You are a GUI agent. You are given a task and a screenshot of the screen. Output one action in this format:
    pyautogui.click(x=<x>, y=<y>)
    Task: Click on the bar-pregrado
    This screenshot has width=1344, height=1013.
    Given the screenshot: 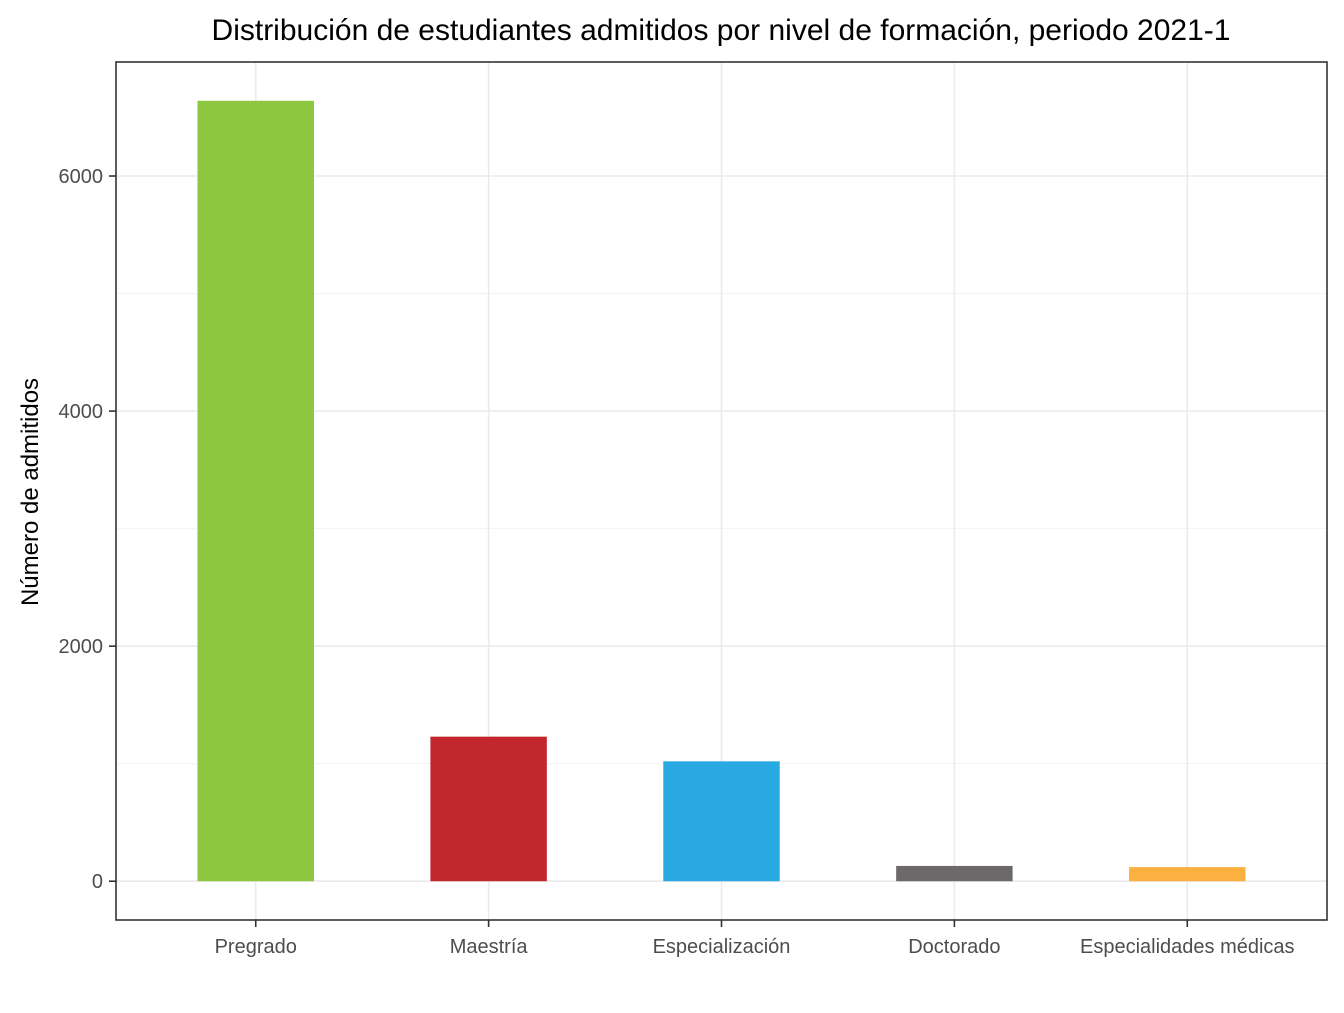 What is the action you would take?
    pyautogui.click(x=255, y=491)
    